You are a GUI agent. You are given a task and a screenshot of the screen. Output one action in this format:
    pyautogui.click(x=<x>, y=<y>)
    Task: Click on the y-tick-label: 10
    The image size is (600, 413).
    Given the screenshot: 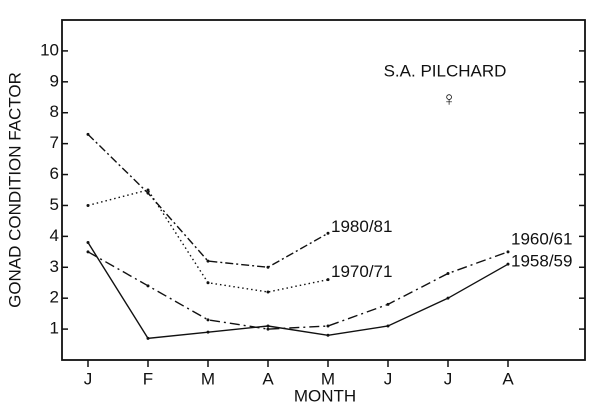 What is the action you would take?
    pyautogui.click(x=49, y=49)
    